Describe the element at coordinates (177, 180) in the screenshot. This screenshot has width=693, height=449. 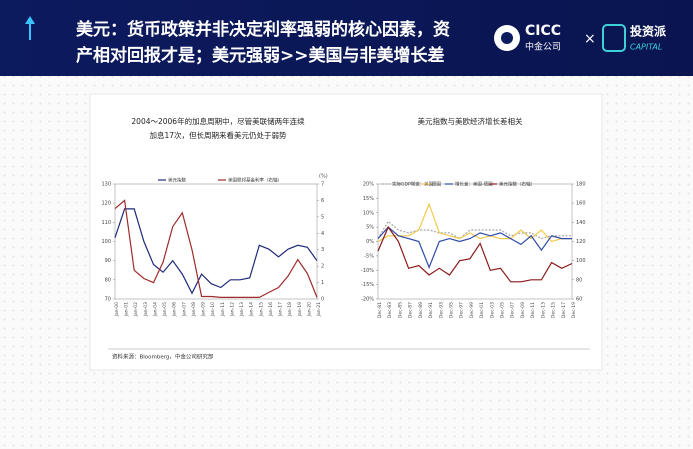
I see `legend-label: 美元指数` at that location.